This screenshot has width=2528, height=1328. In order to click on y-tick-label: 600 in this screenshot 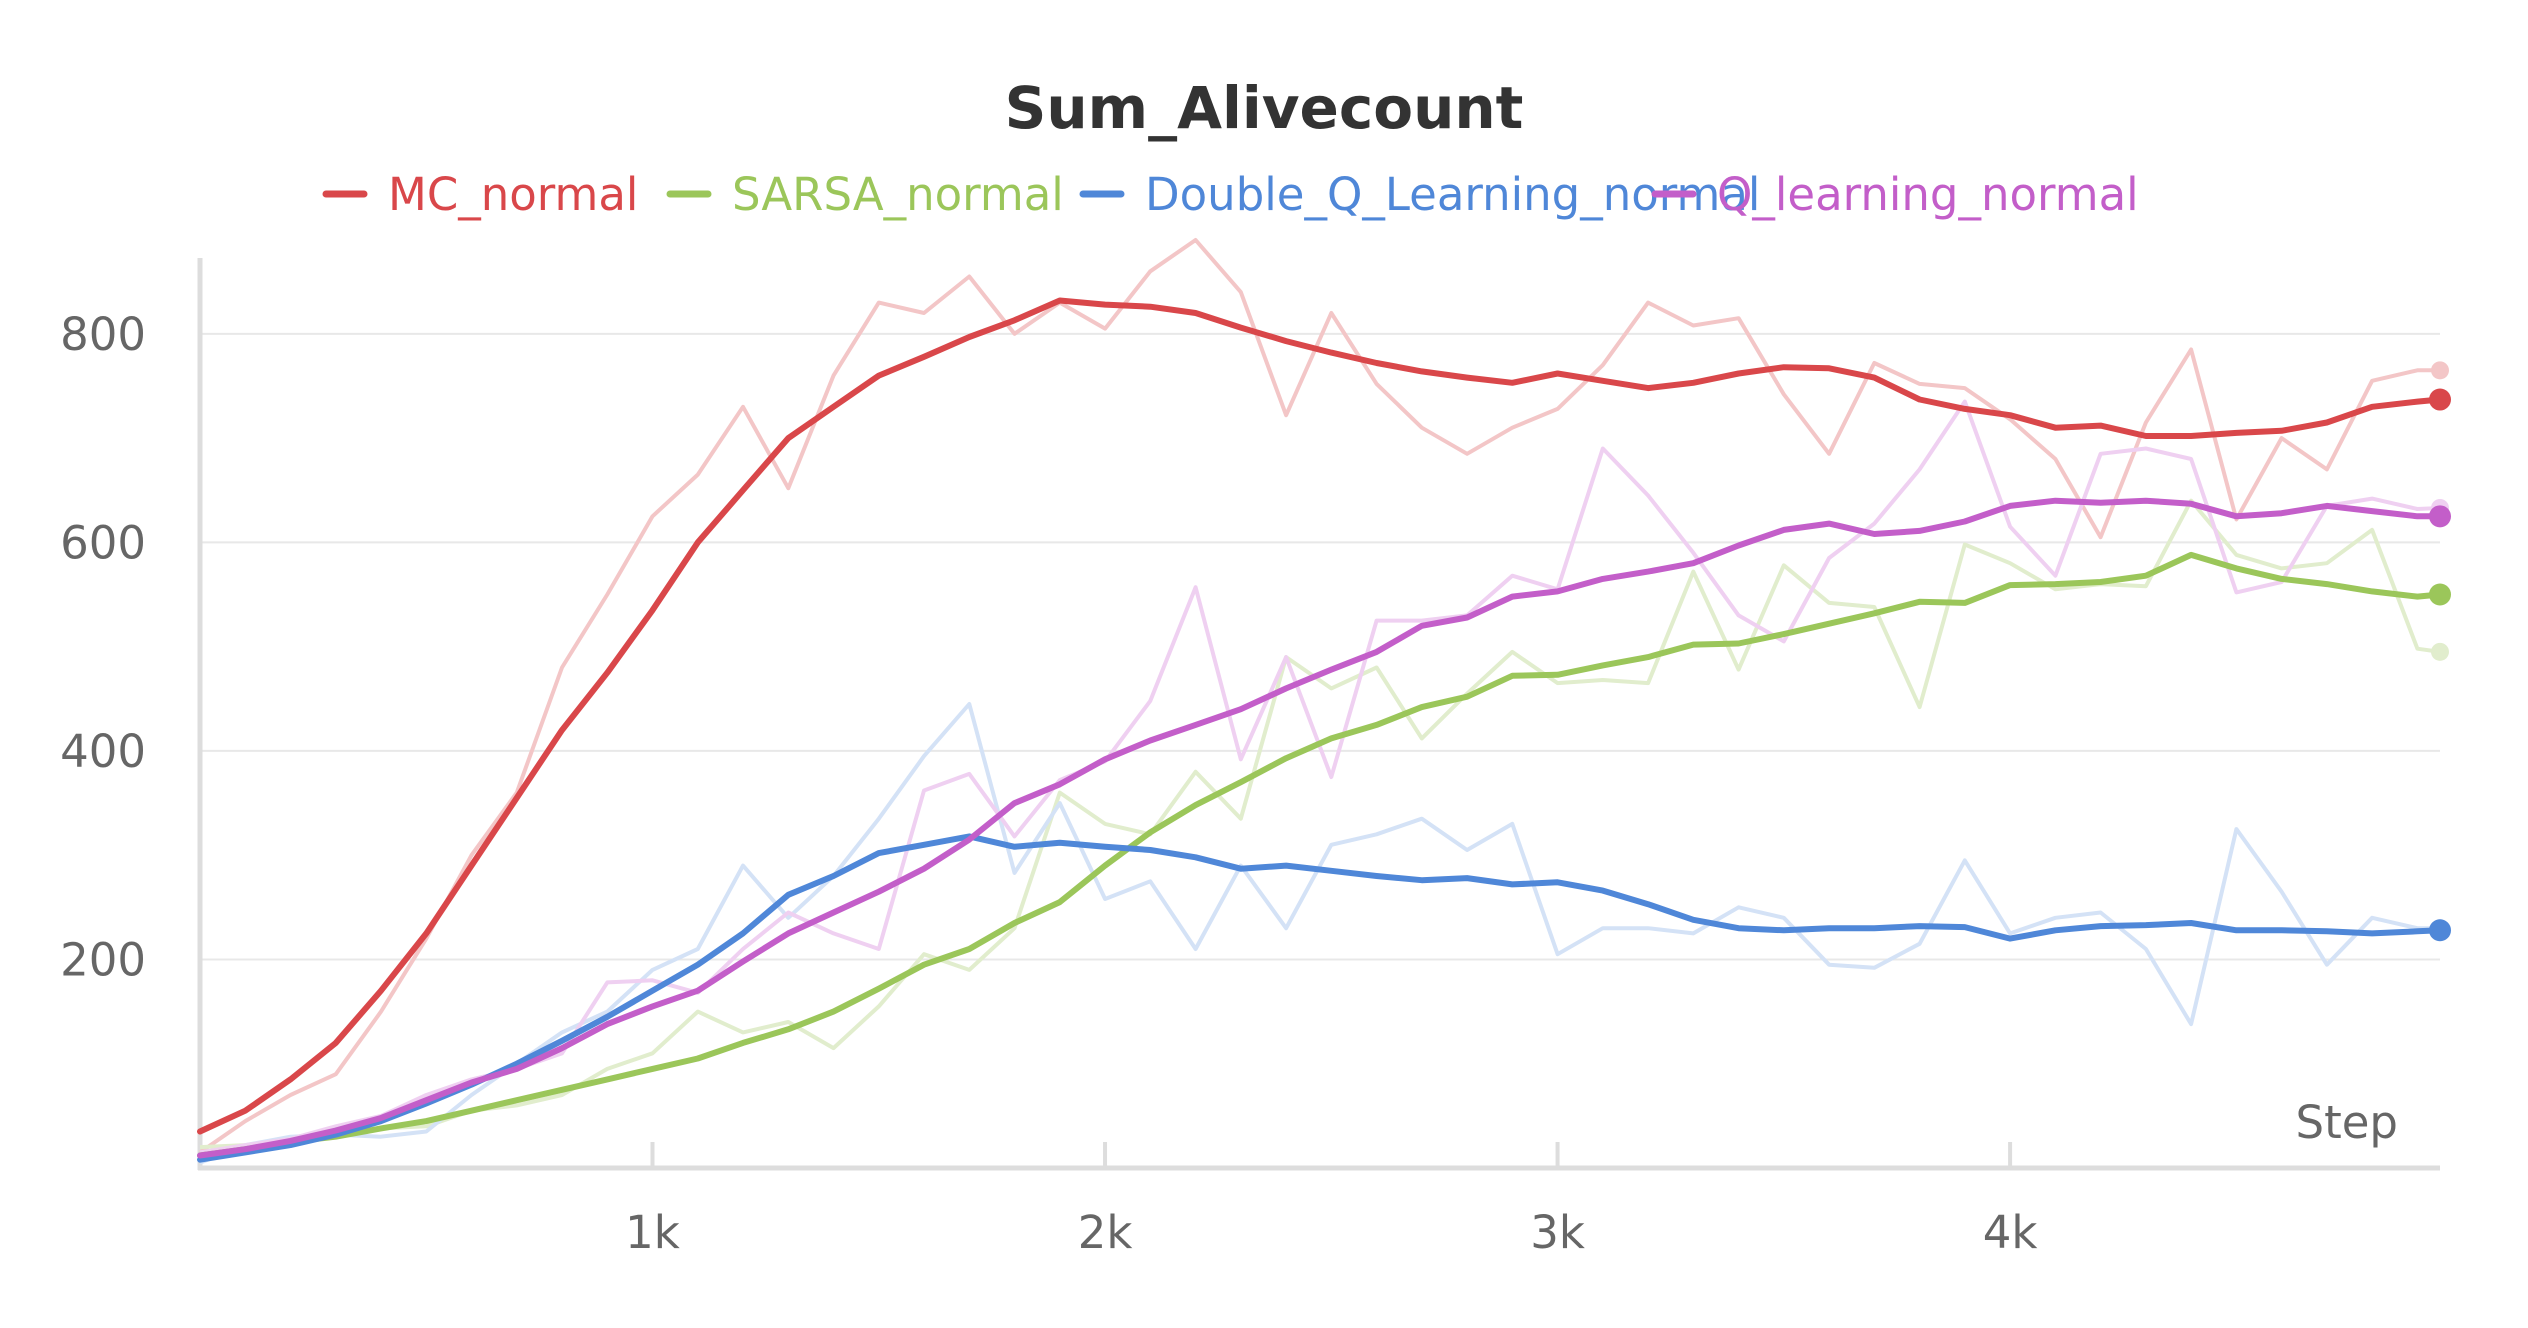, I will do `click(103, 542)`.